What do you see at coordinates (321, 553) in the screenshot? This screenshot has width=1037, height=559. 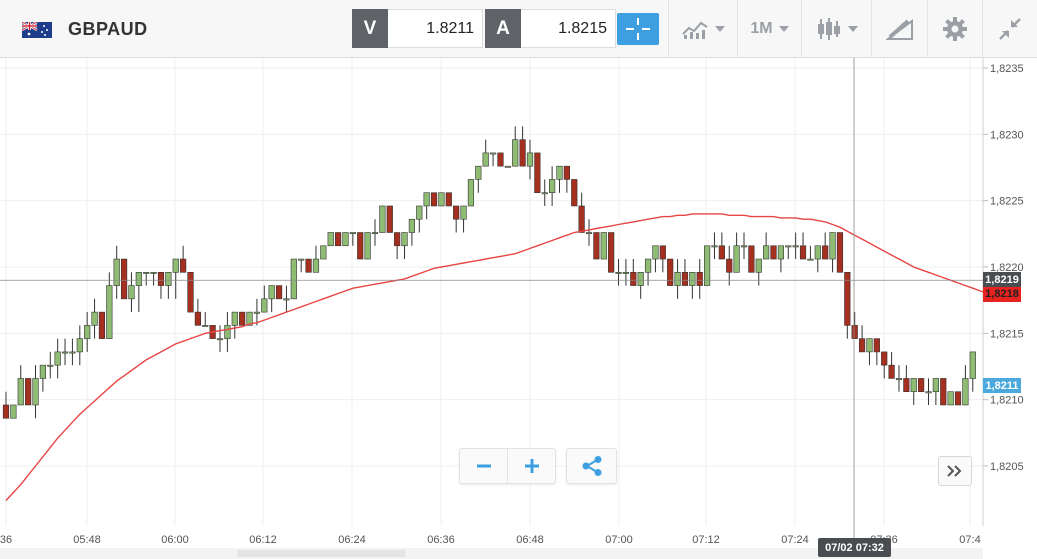 I see `time-scrollbar-thumb` at bounding box center [321, 553].